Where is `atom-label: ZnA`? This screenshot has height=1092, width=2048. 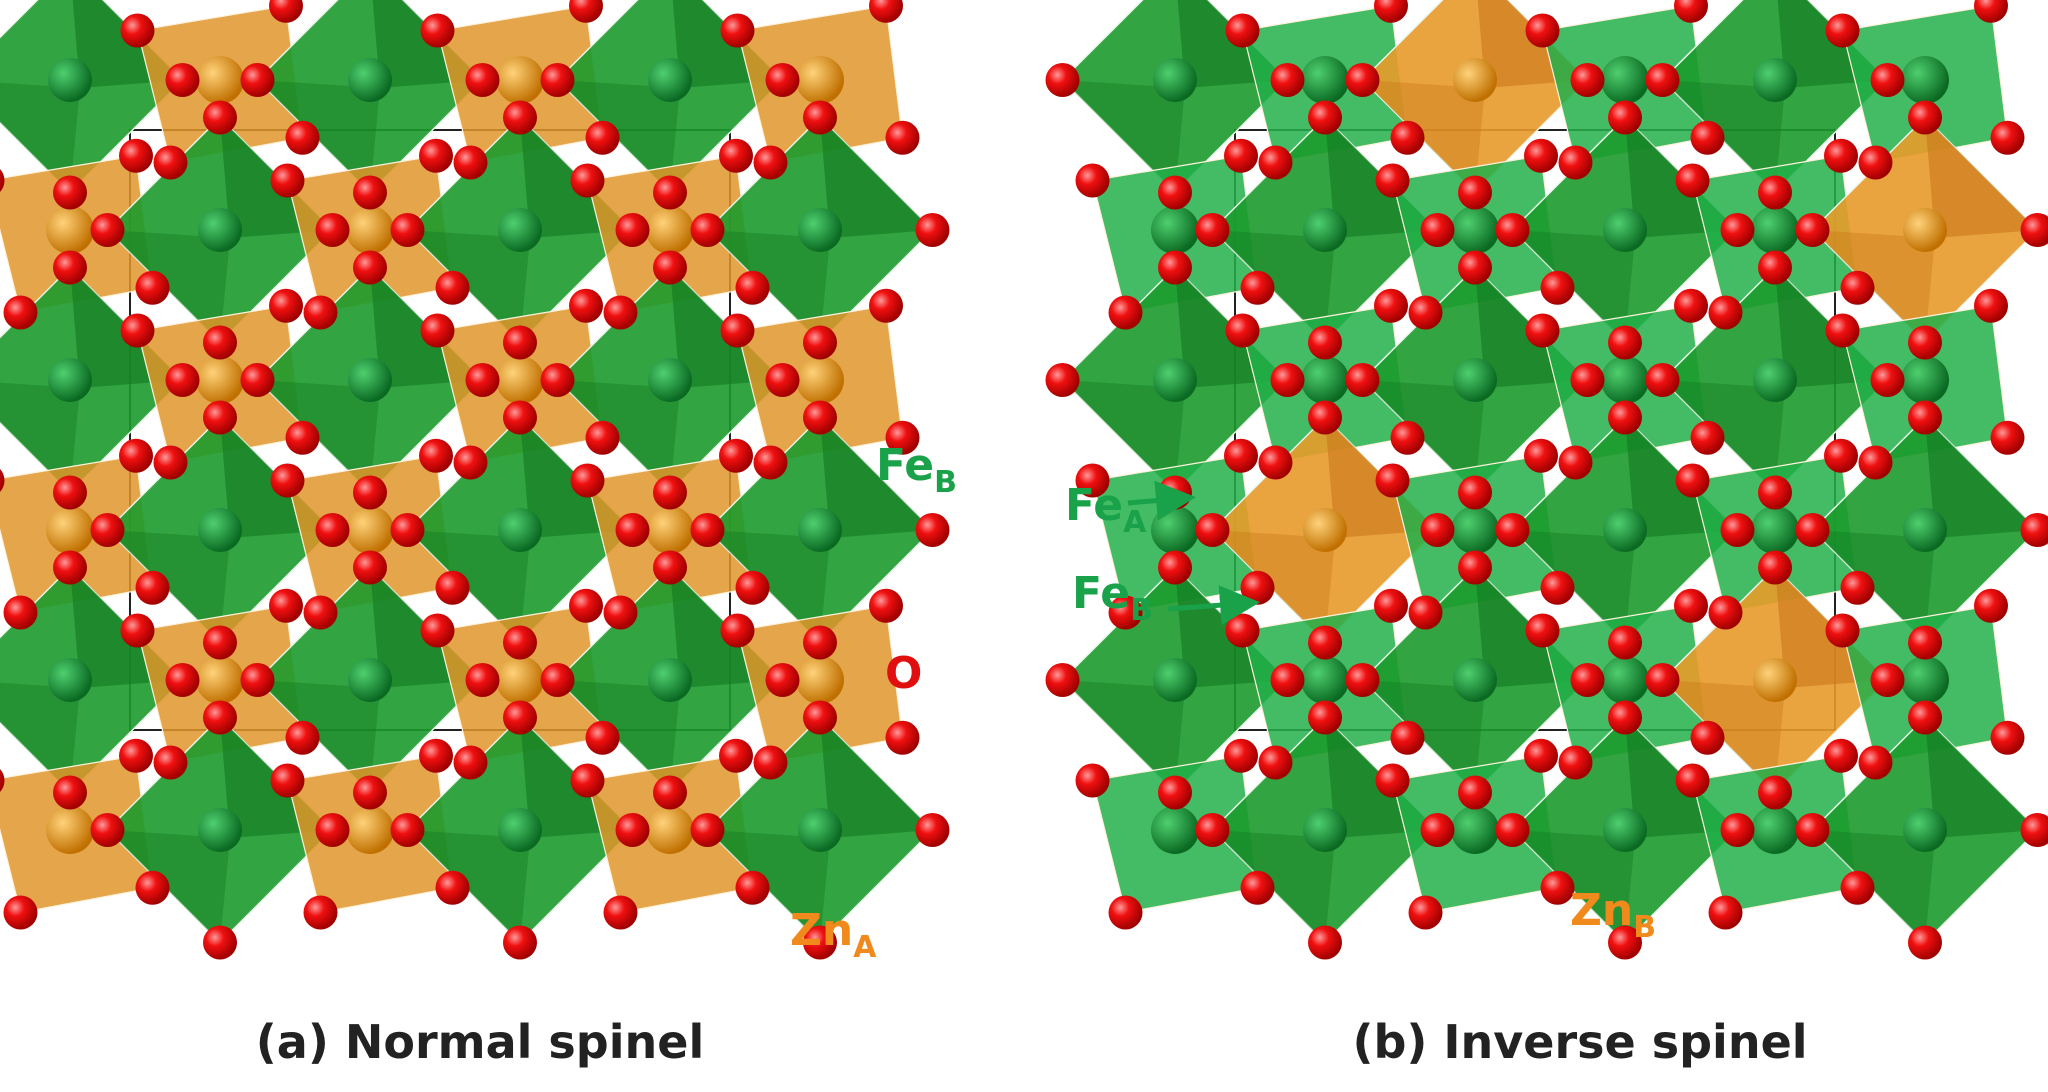
atom-label: ZnA is located at coordinates (833, 935).